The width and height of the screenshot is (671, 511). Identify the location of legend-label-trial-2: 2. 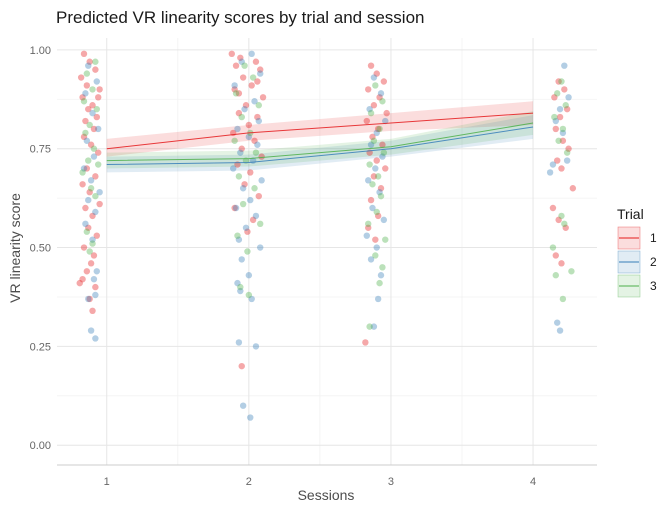
(653, 262).